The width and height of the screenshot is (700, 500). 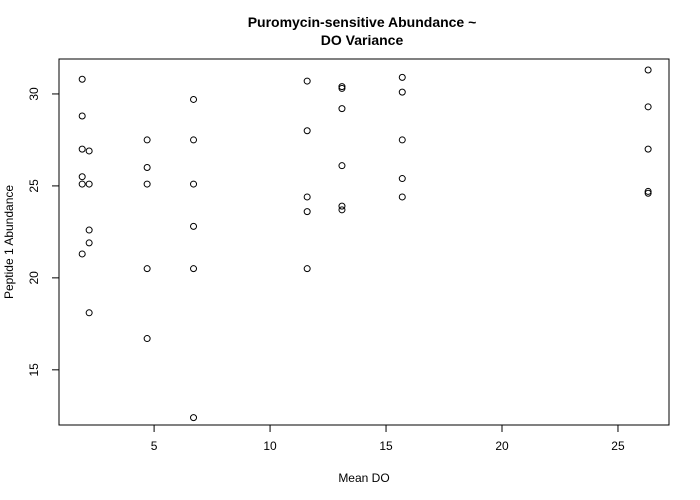 I want to click on x-tick-label-2: 15, so click(x=386, y=446).